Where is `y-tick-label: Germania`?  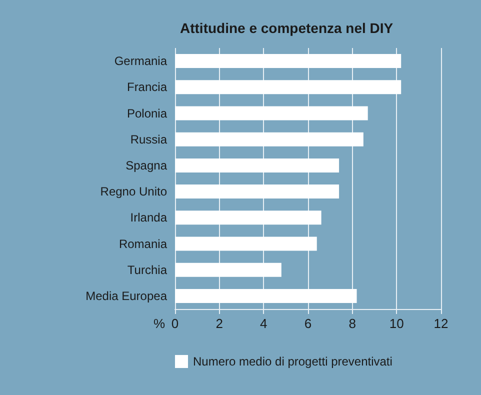
y-tick-label: Germania is located at coordinates (141, 61).